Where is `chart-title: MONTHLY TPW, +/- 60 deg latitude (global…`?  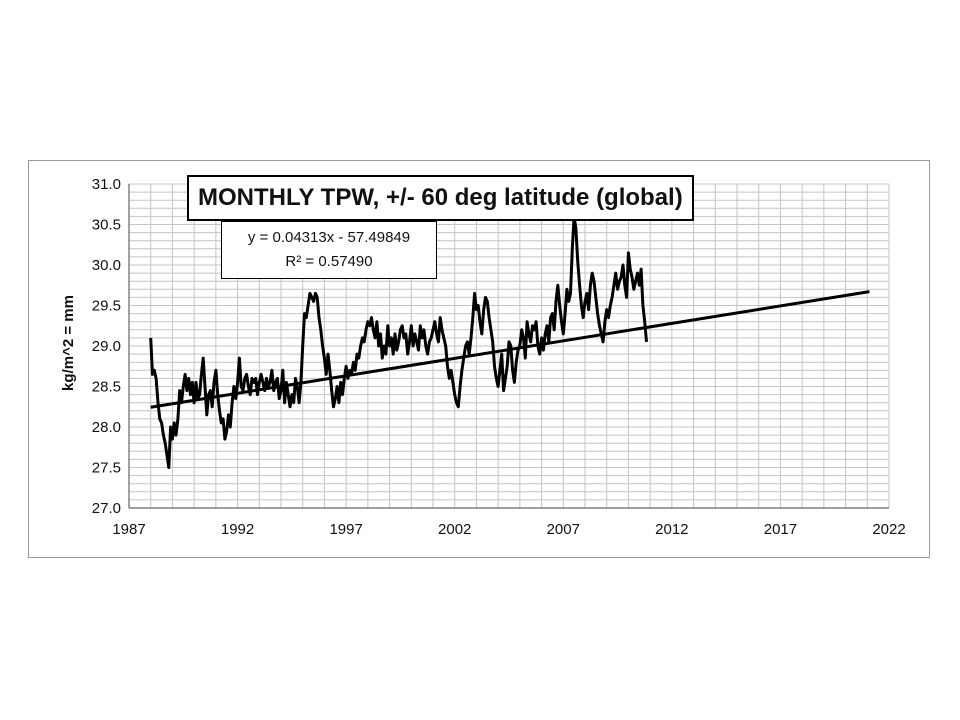 chart-title: MONTHLY TPW, +/- 60 deg latitude (global… is located at coordinates (440, 198).